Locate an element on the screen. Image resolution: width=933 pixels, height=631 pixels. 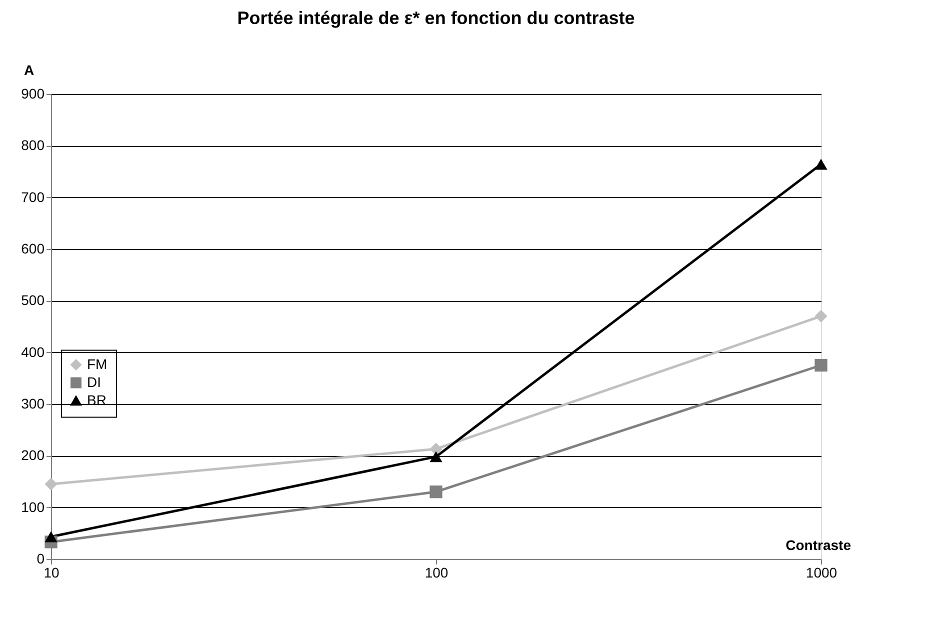
y-tick-label: 400 is located at coordinates (33, 352).